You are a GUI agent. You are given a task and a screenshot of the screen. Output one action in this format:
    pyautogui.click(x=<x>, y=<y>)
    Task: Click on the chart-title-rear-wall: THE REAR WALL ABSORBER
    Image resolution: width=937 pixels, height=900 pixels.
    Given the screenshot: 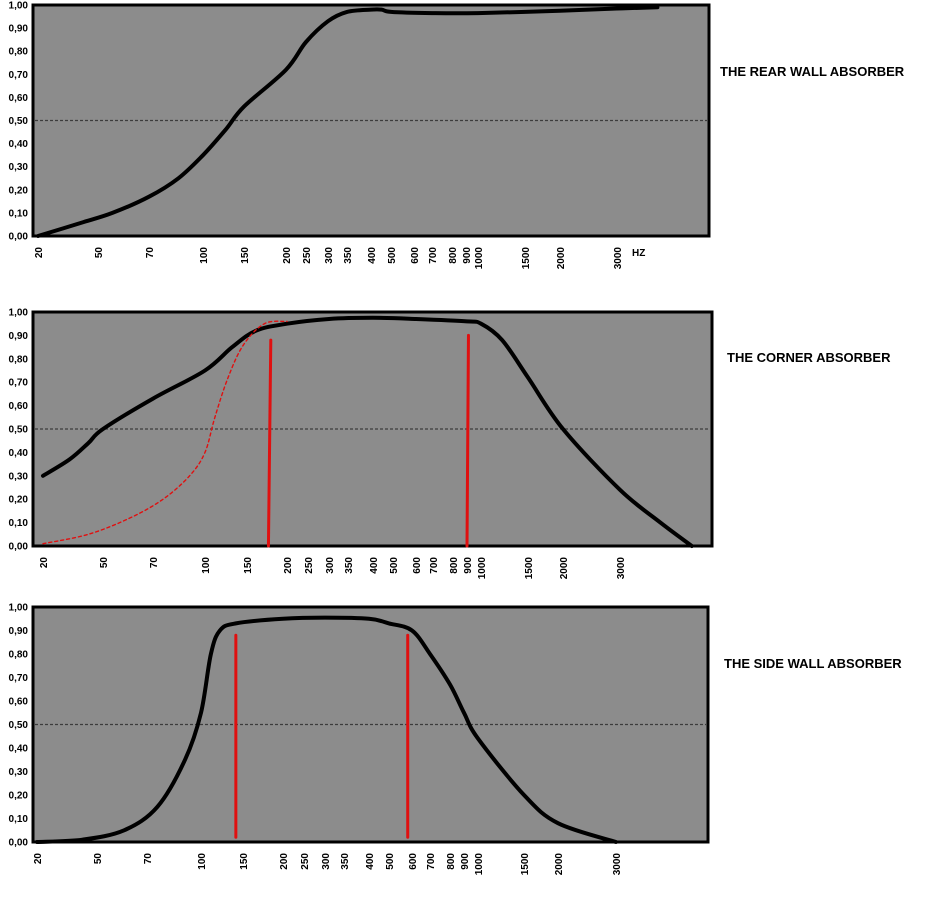 What is the action you would take?
    pyautogui.click(x=812, y=71)
    